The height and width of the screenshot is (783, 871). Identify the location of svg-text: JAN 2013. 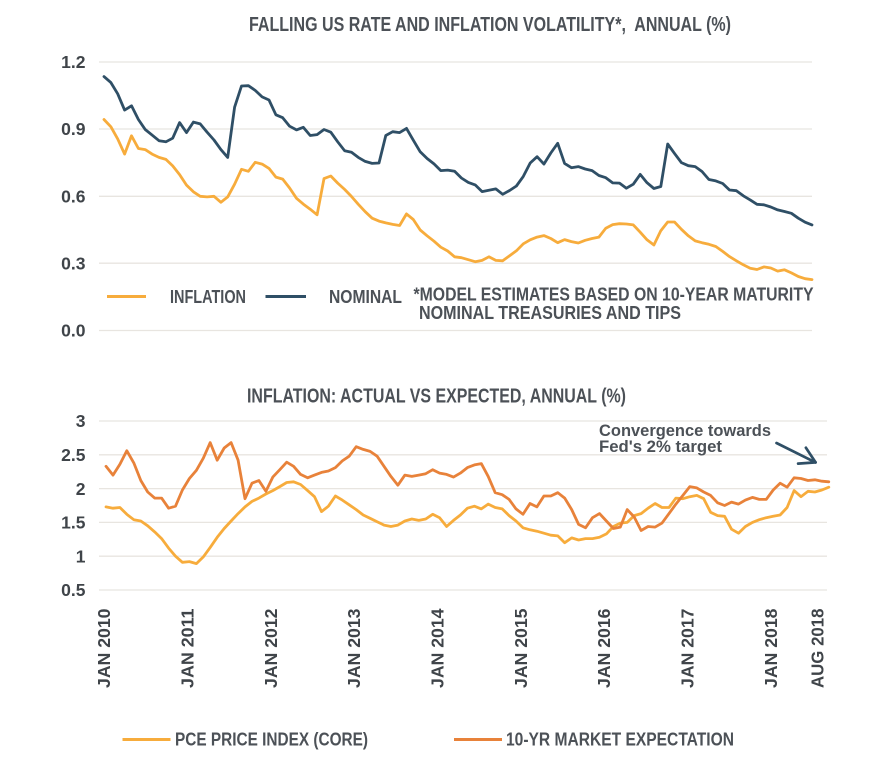
(354, 648).